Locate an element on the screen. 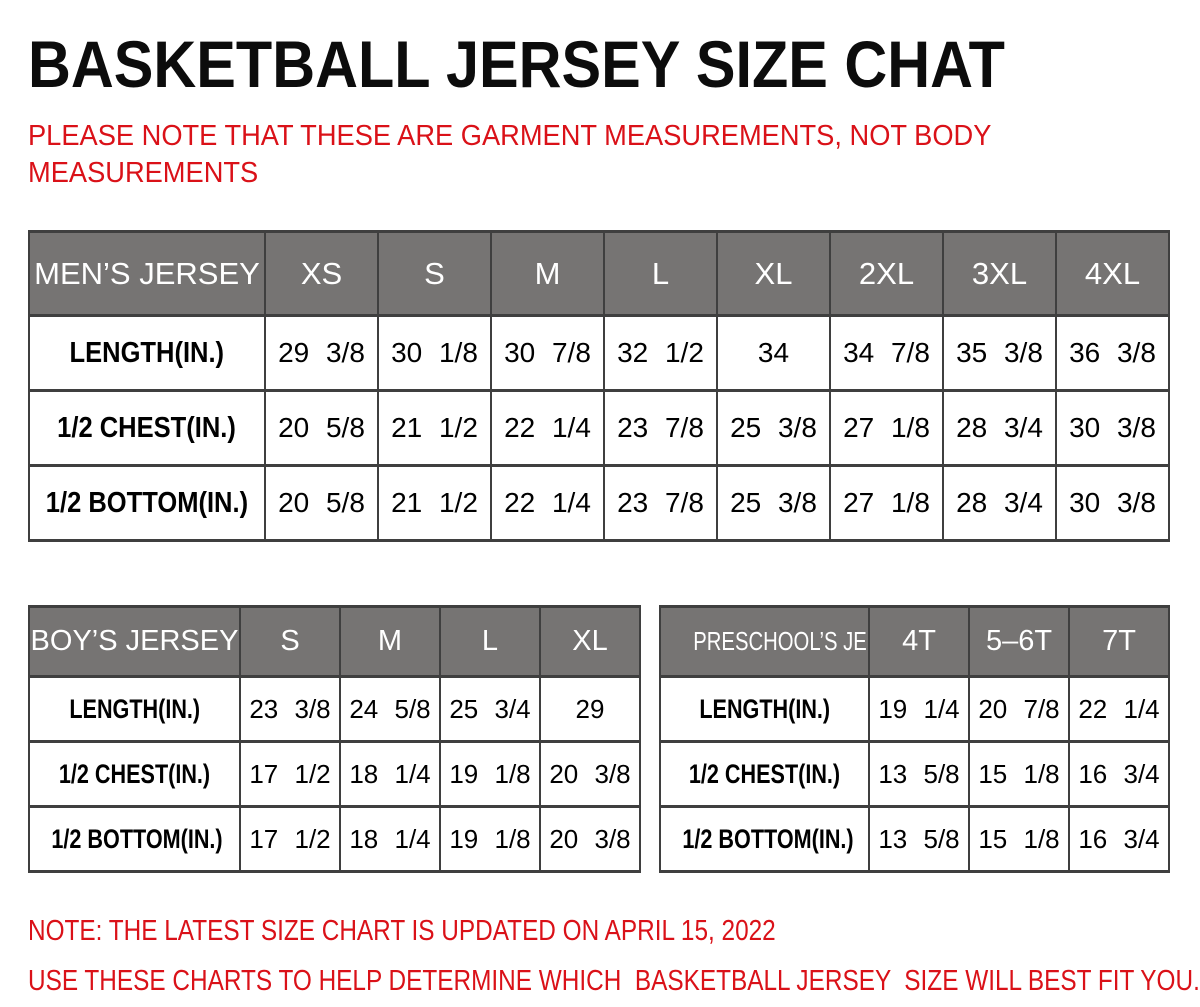  preschool-length-row: LENGTH(IN.) 19 1/4 20 7/8 22 1/4 is located at coordinates (914, 709).